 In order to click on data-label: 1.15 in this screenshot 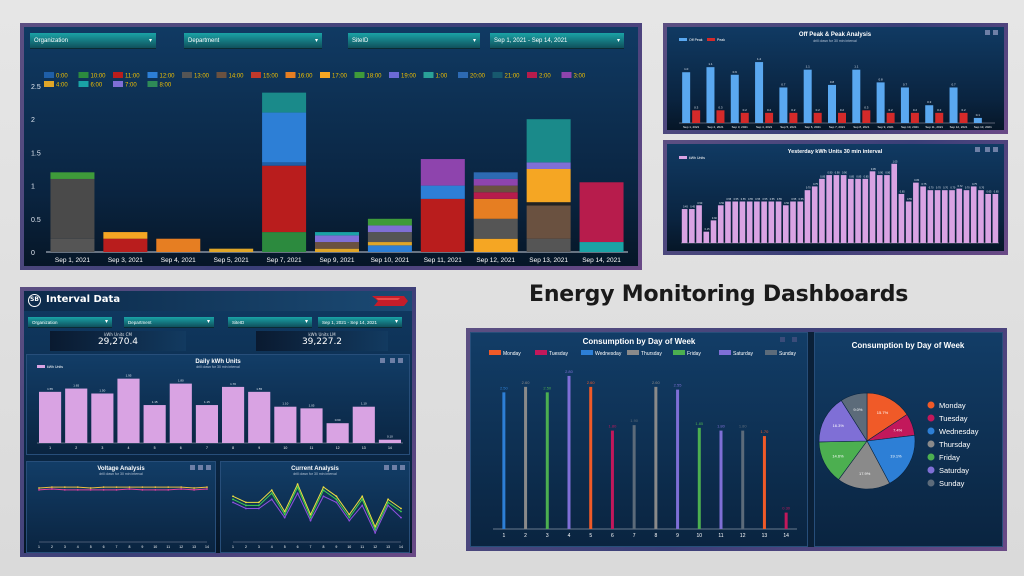, I will do `click(207, 402)`.